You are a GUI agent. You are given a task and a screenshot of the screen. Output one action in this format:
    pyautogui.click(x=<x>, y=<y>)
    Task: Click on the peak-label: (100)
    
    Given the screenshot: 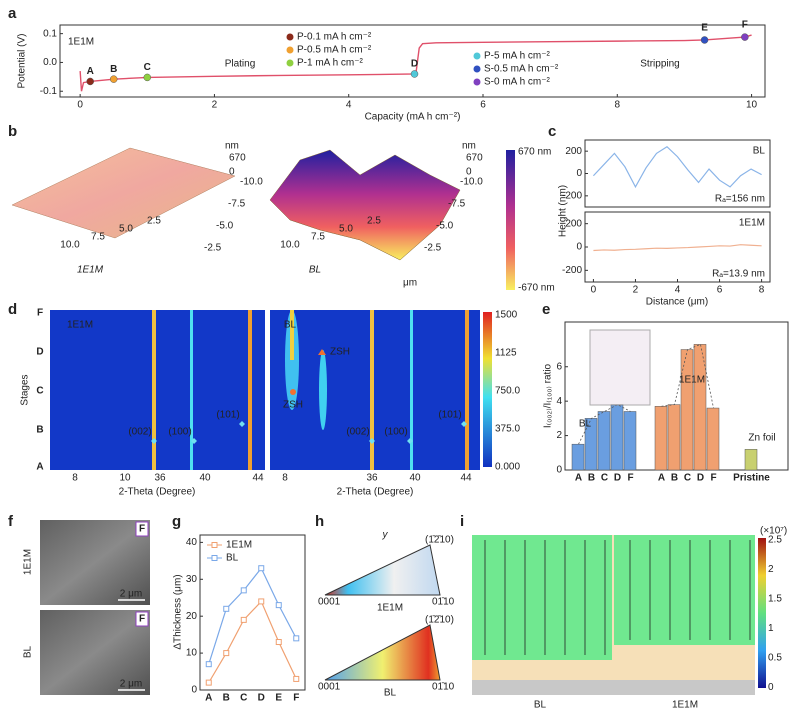 What is the action you would take?
    pyautogui.click(x=395, y=432)
    